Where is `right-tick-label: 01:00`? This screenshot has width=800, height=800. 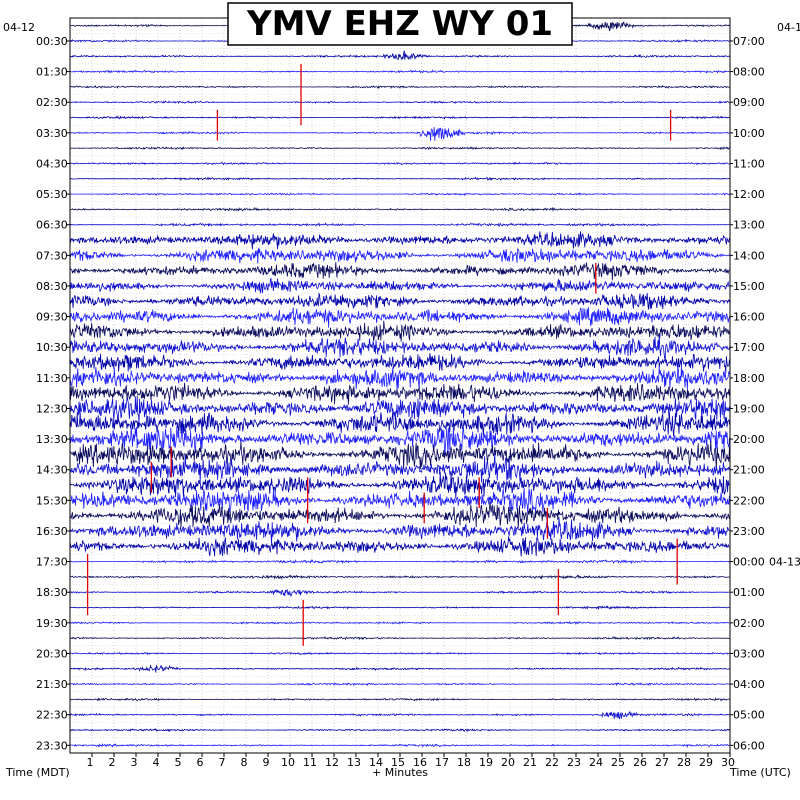 right-tick-label: 01:00 is located at coordinates (749, 592).